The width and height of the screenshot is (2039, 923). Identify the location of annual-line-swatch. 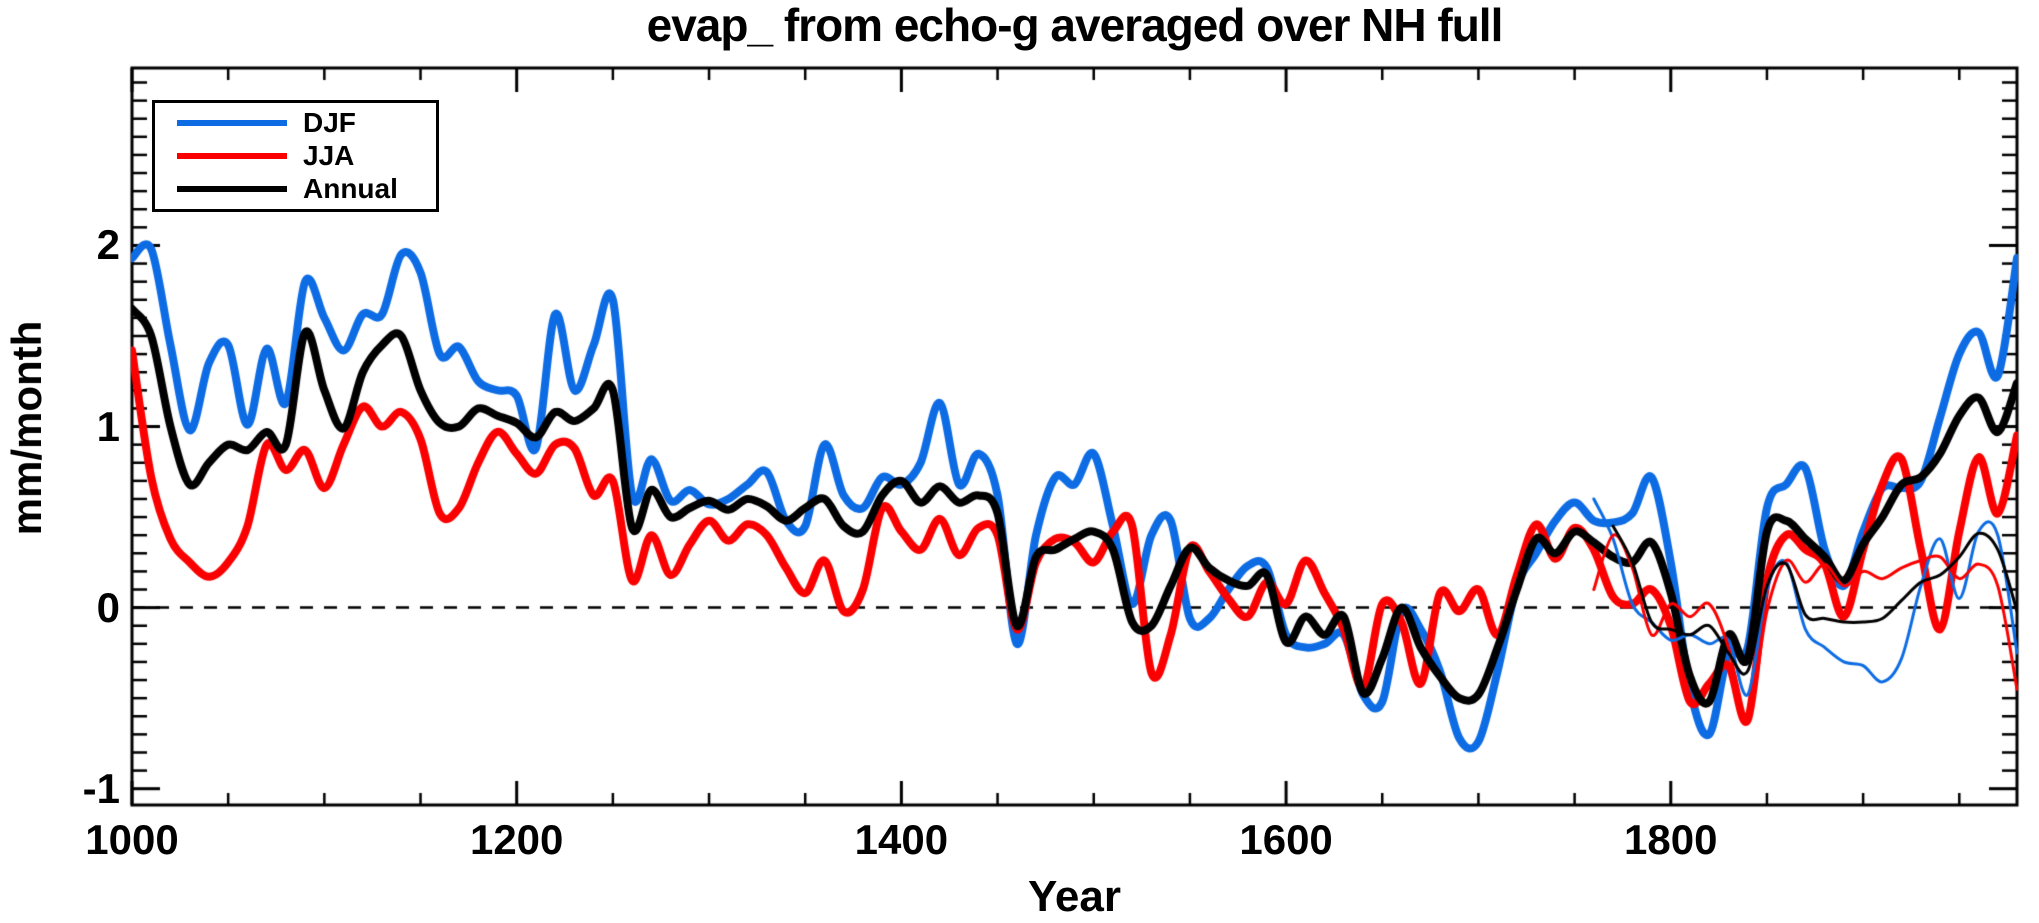
(232, 189).